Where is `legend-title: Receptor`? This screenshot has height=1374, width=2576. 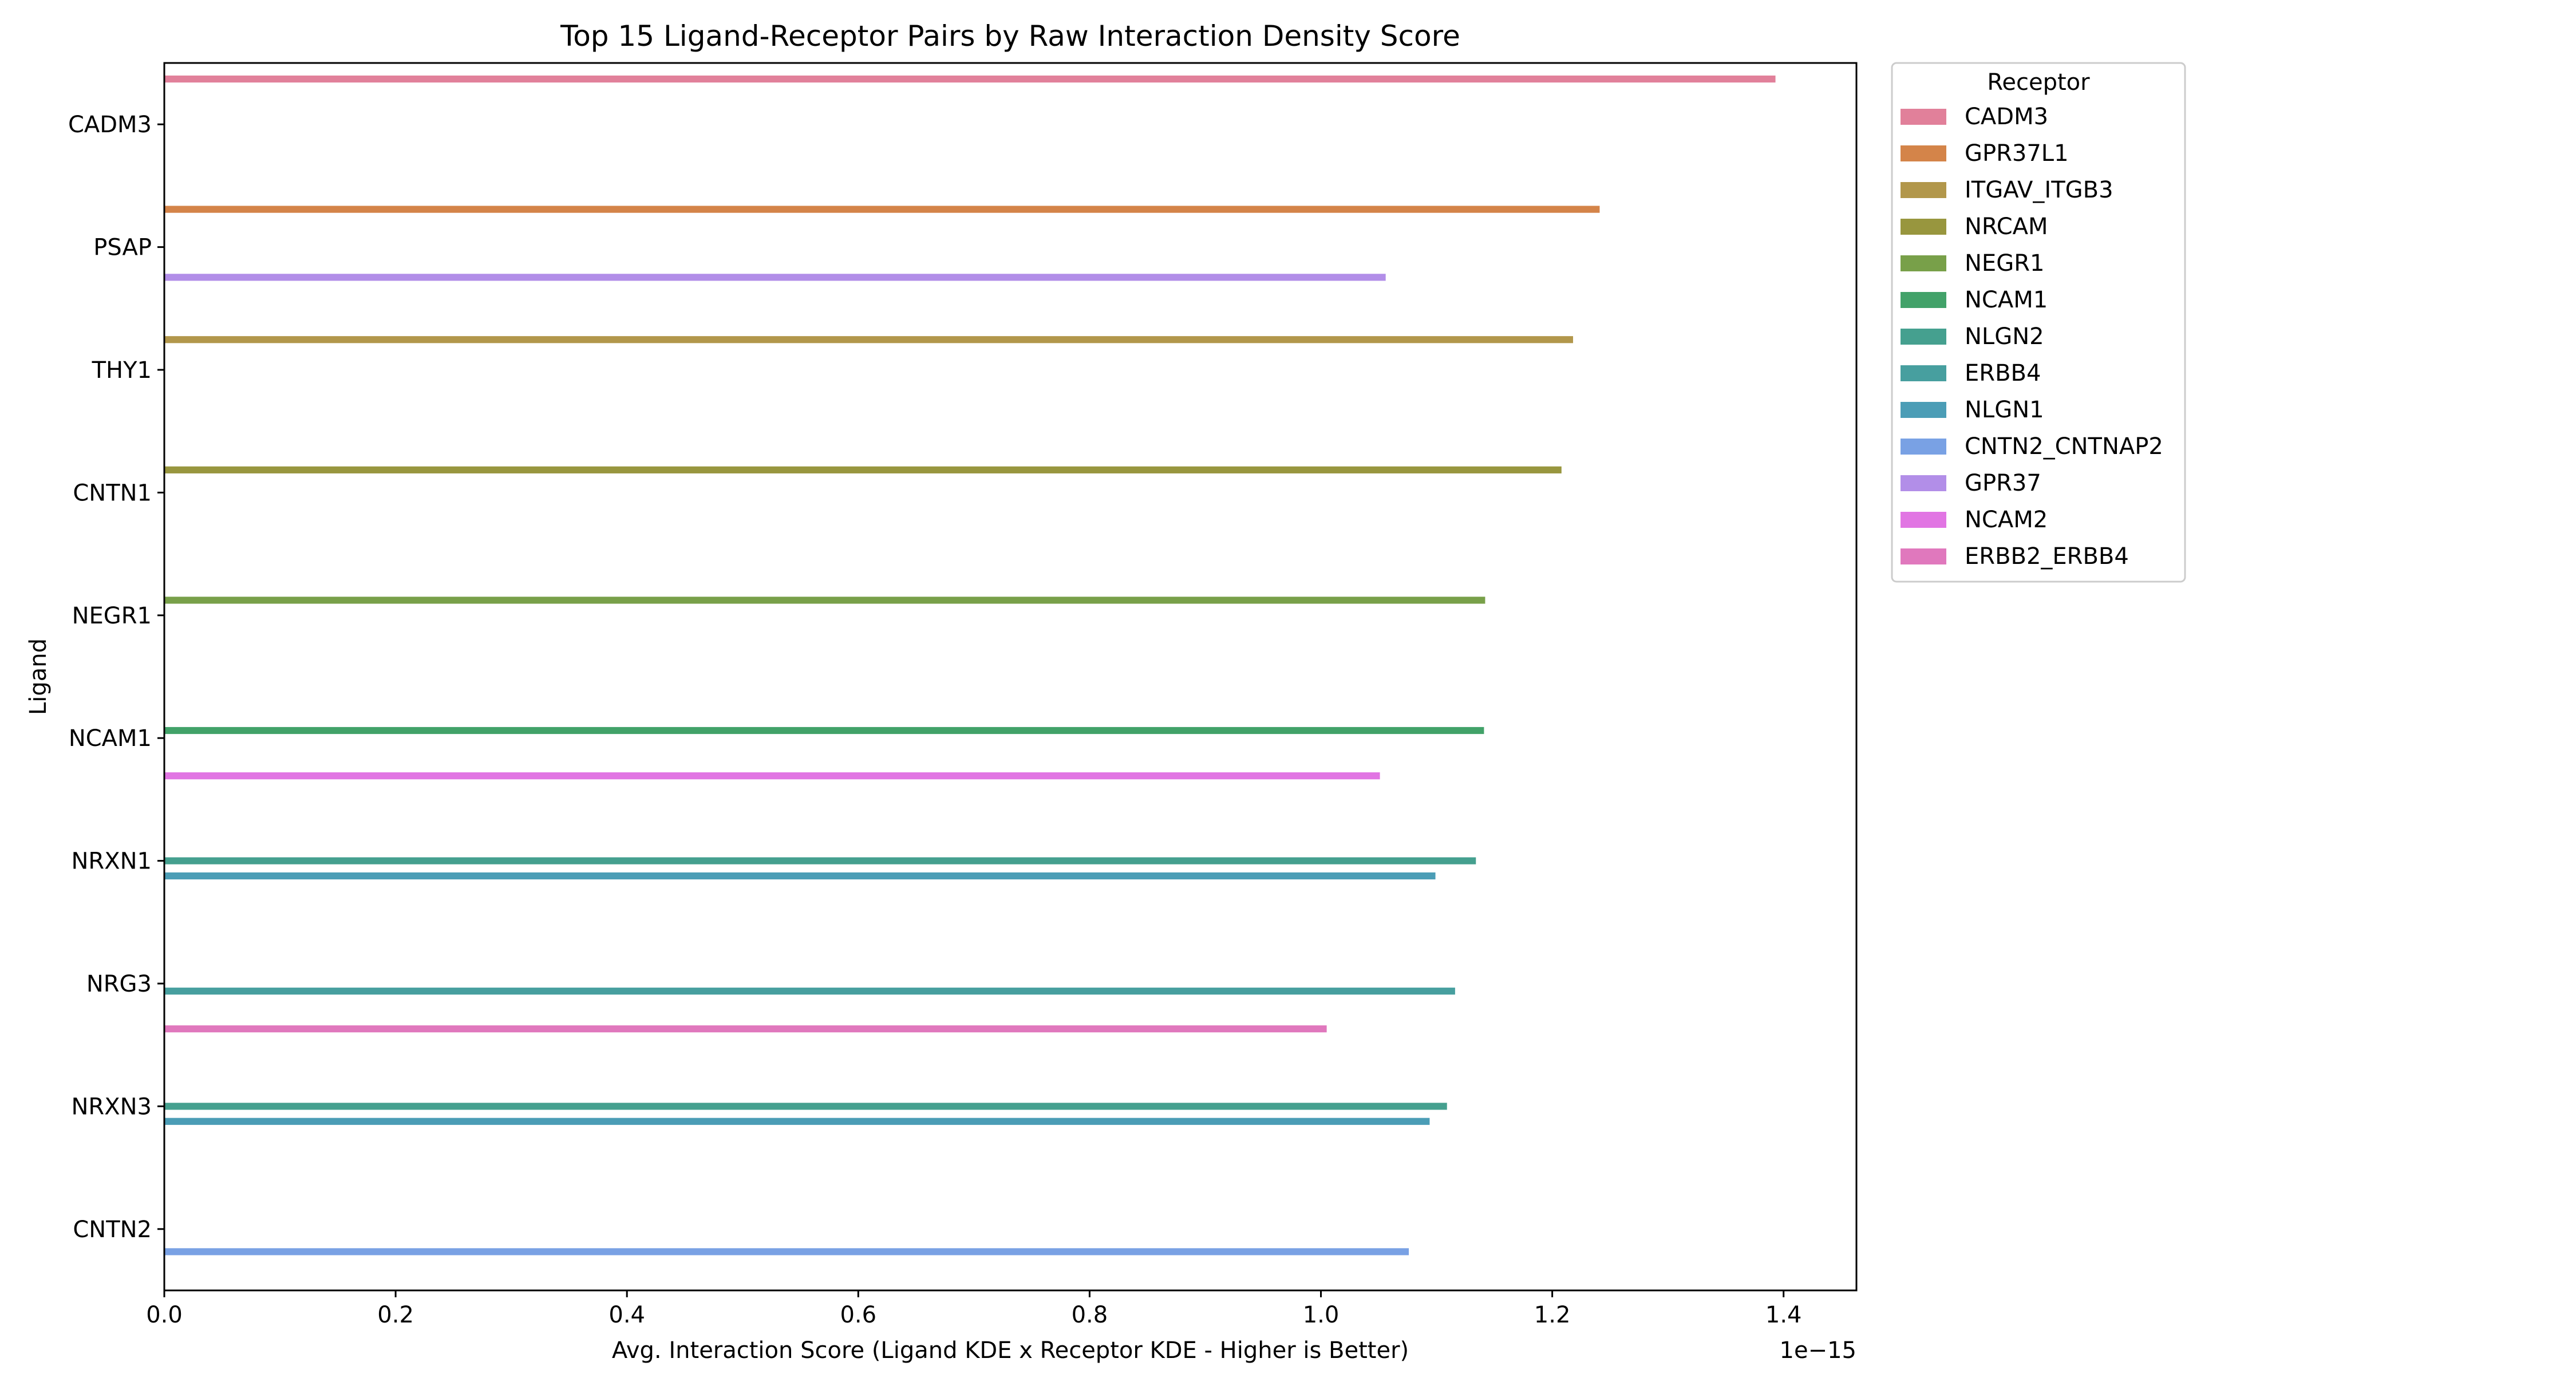 legend-title: Receptor is located at coordinates (2038, 83).